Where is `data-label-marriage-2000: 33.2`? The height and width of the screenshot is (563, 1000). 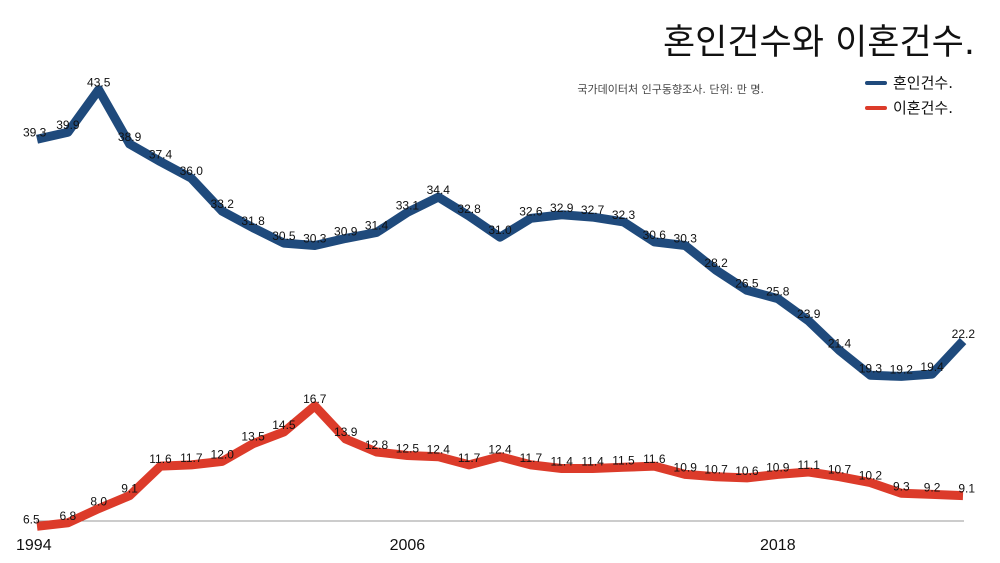 data-label-marriage-2000: 33.2 is located at coordinates (223, 204).